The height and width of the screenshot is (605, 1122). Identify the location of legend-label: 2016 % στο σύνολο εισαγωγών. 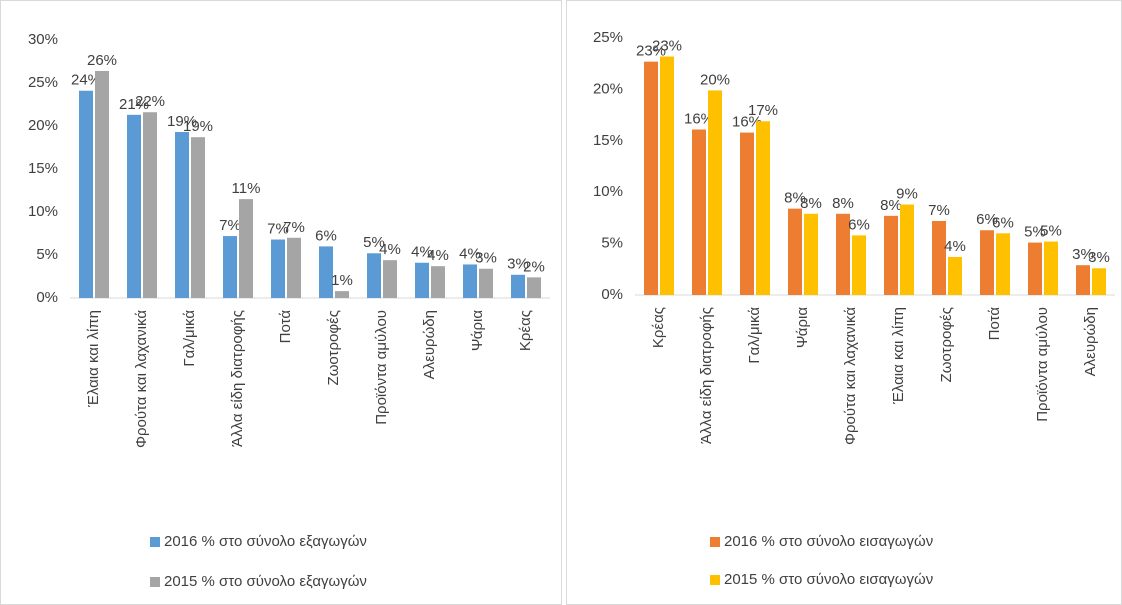
(828, 541).